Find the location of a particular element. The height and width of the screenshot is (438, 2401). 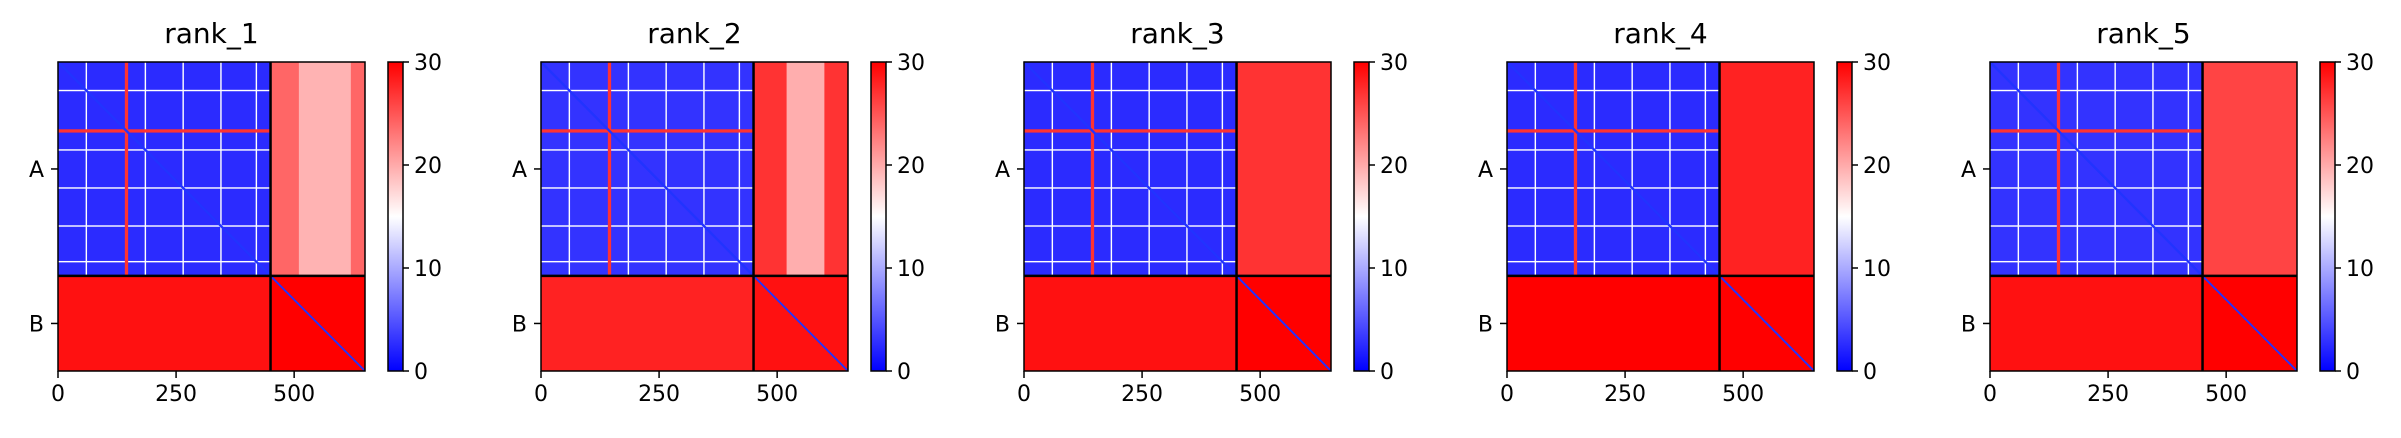

panel-title: rank_4 is located at coordinates (1660, 33).